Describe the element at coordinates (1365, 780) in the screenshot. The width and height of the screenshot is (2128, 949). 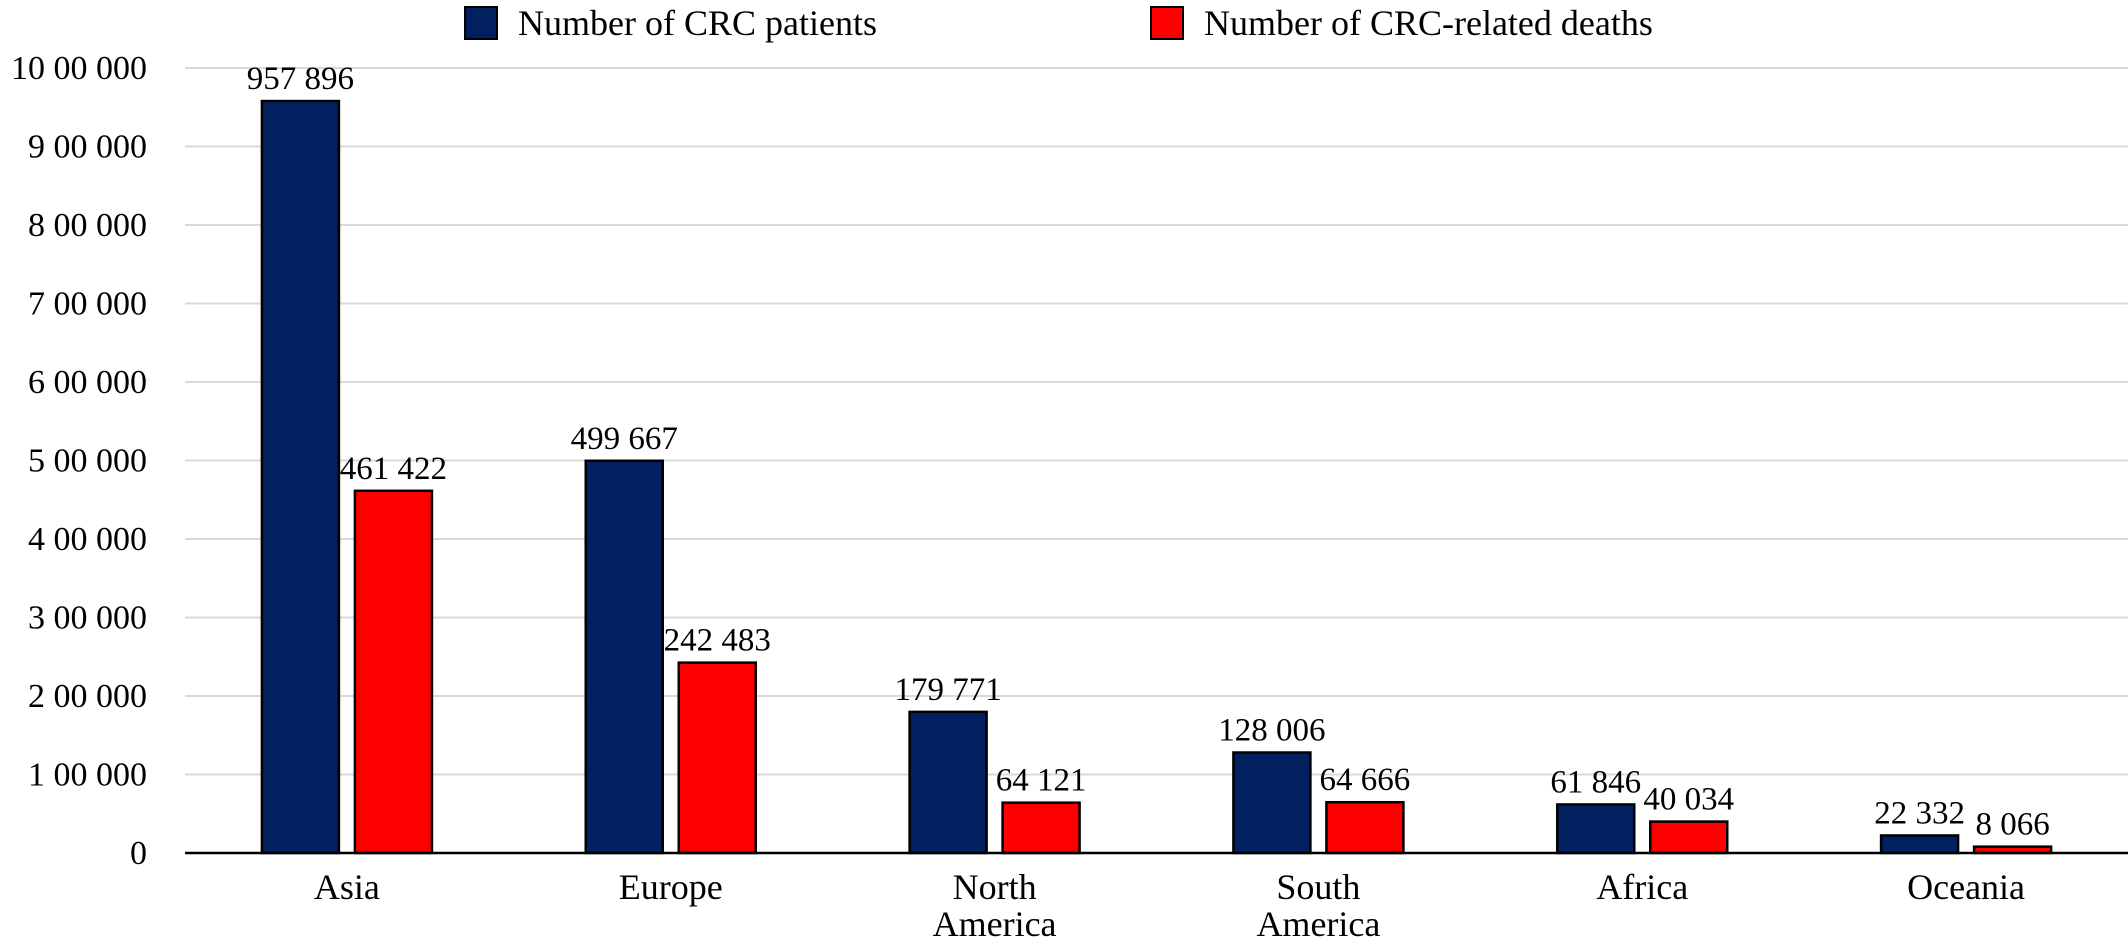
I see `data-label-deaths: 64 666` at that location.